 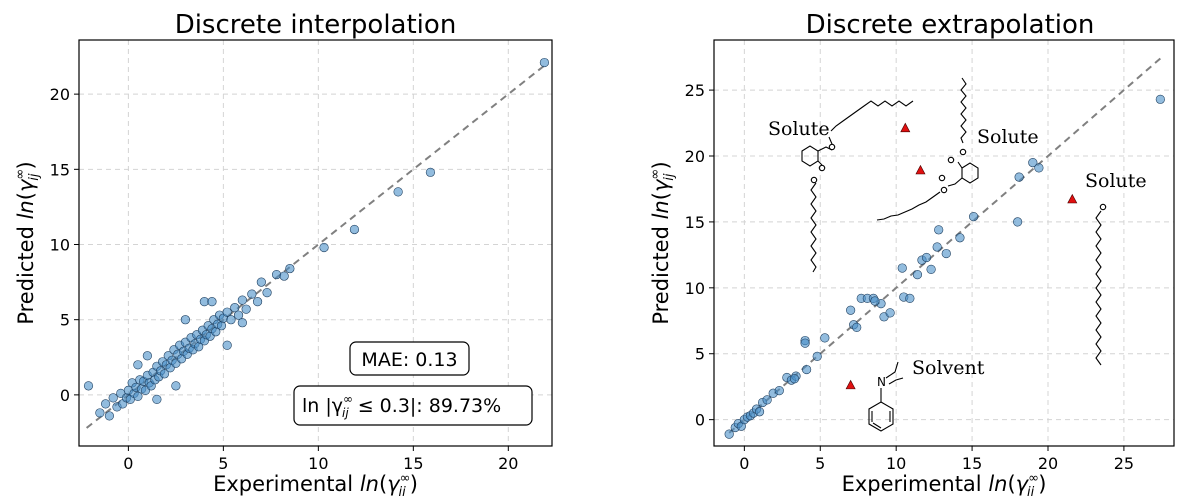 What do you see at coordinates (1008, 137) in the screenshot?
I see `solute-label-middle: Solute` at bounding box center [1008, 137].